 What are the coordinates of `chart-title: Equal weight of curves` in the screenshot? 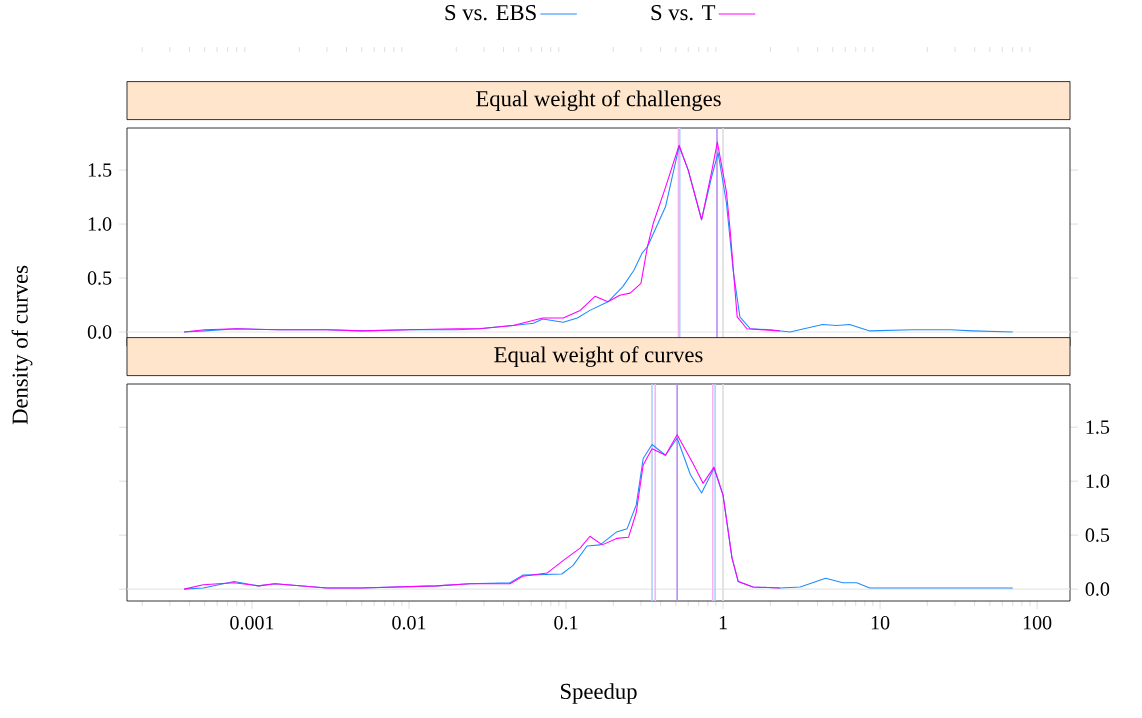 It's located at (598, 357).